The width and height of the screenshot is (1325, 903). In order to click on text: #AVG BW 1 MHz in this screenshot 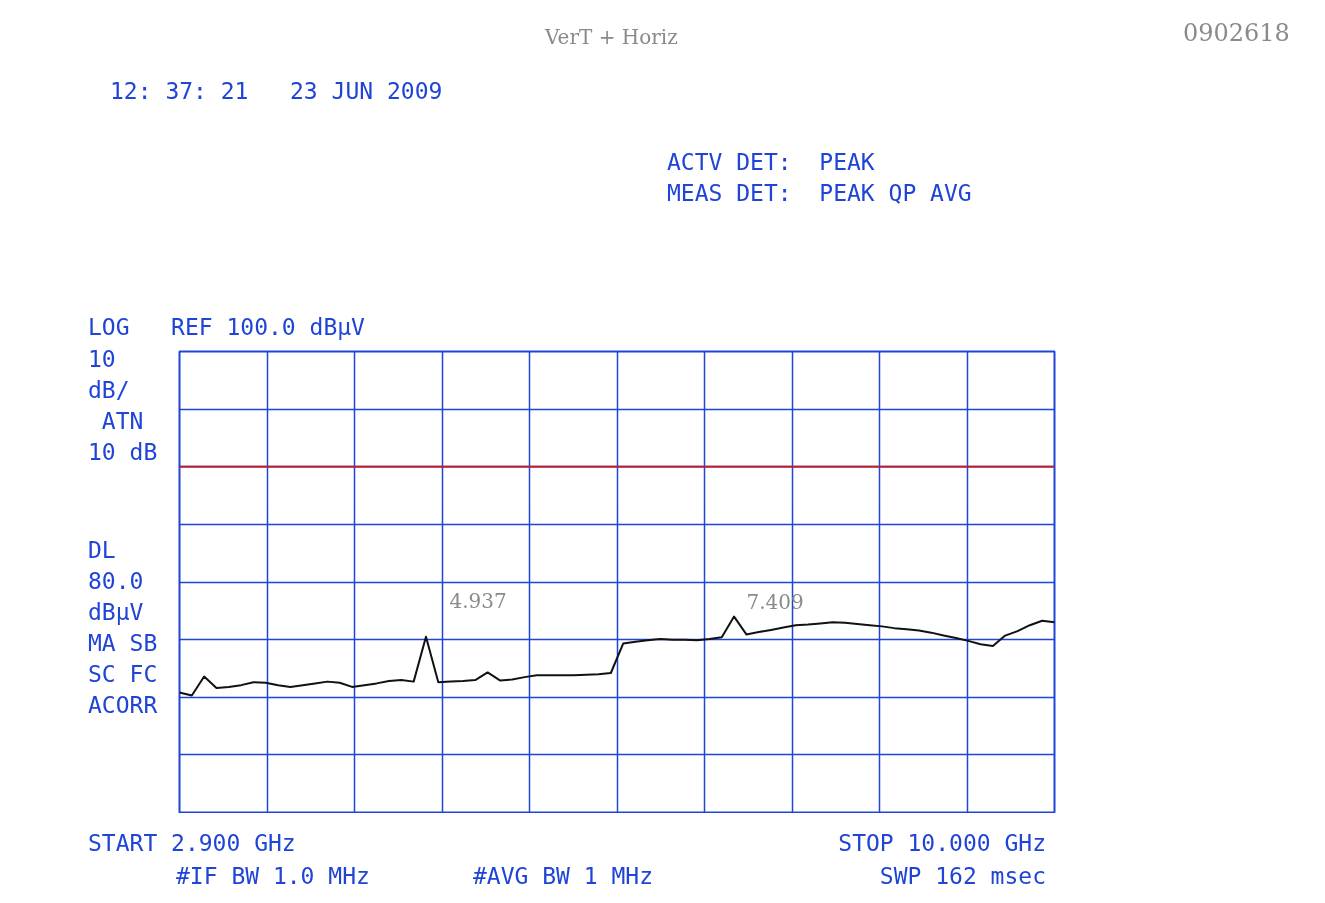, I will do `click(563, 876)`.